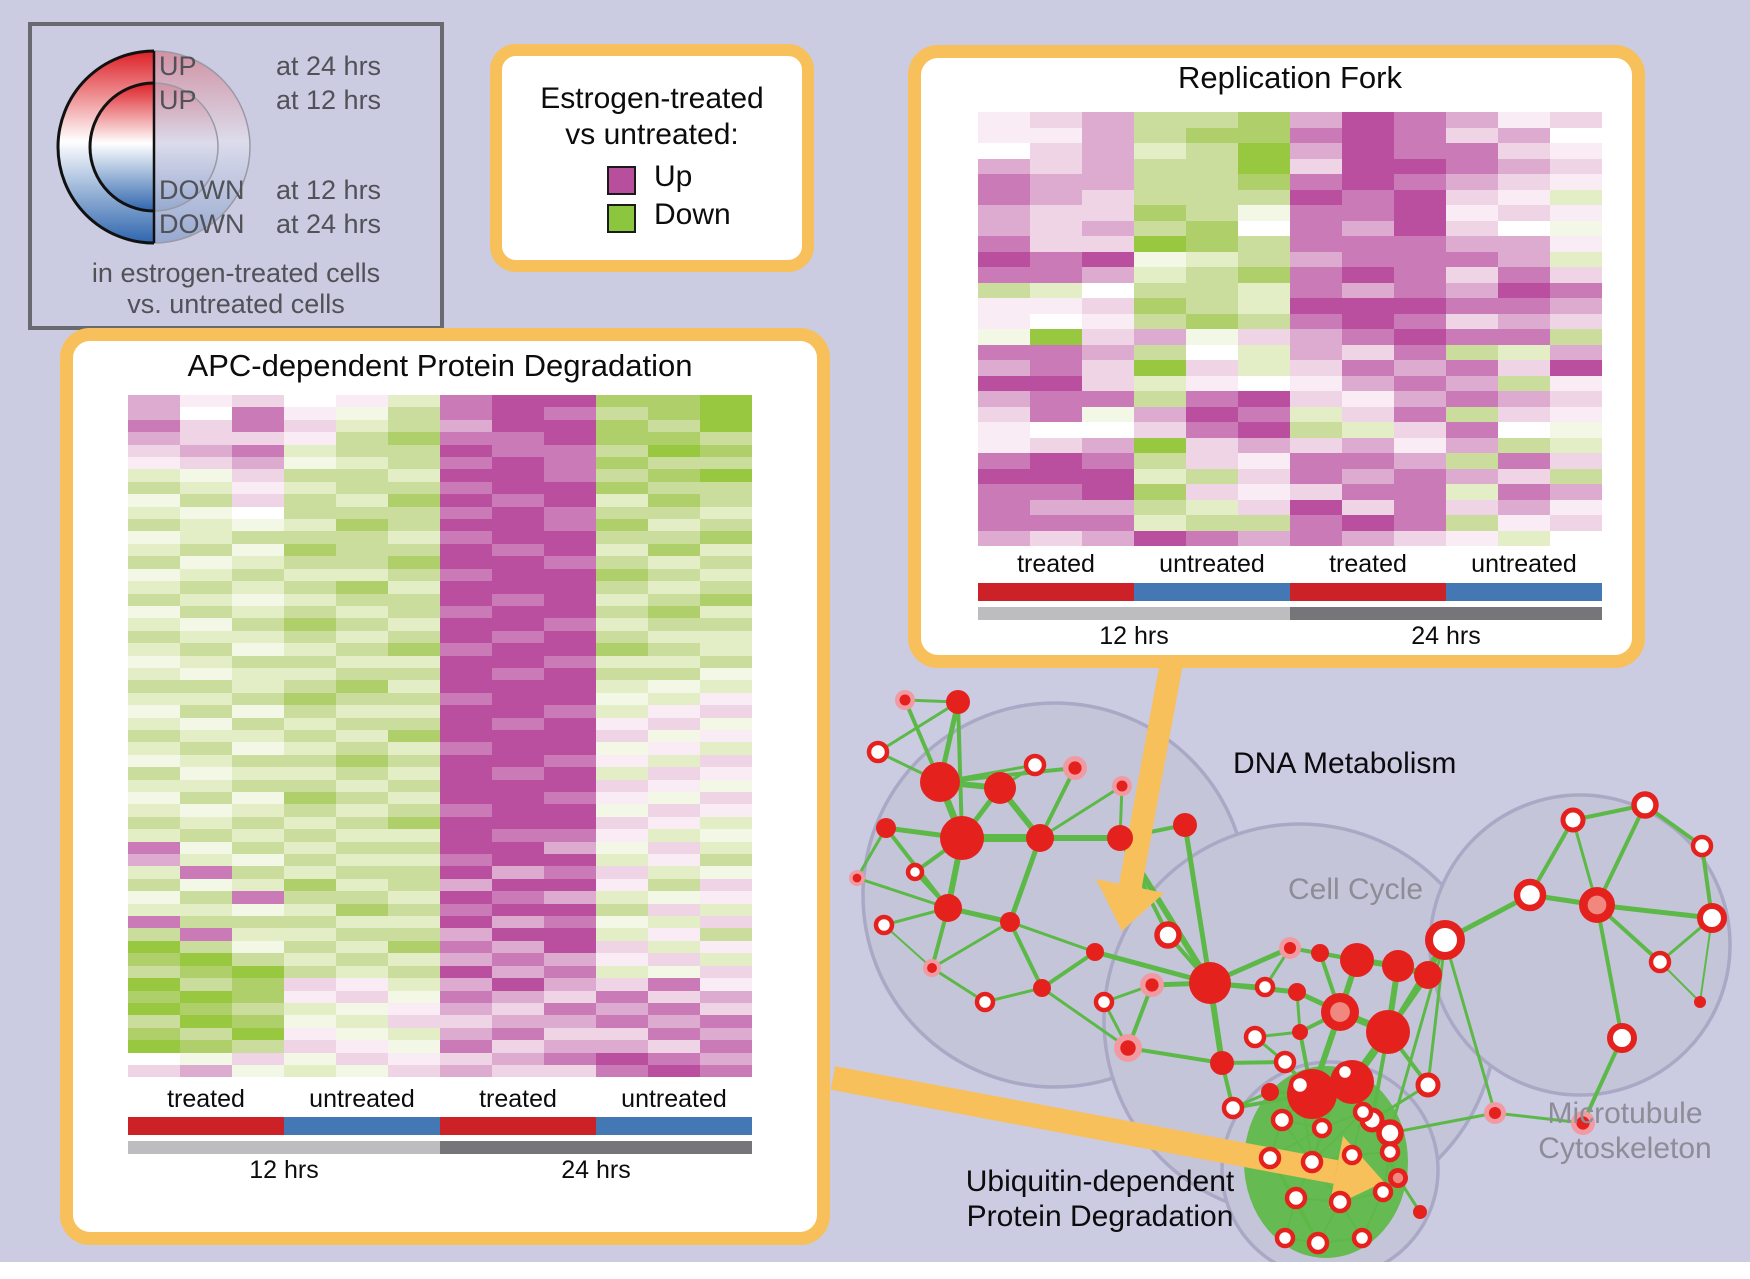 The image size is (1750, 1279). What do you see at coordinates (673, 176) in the screenshot?
I see `up-label: Up` at bounding box center [673, 176].